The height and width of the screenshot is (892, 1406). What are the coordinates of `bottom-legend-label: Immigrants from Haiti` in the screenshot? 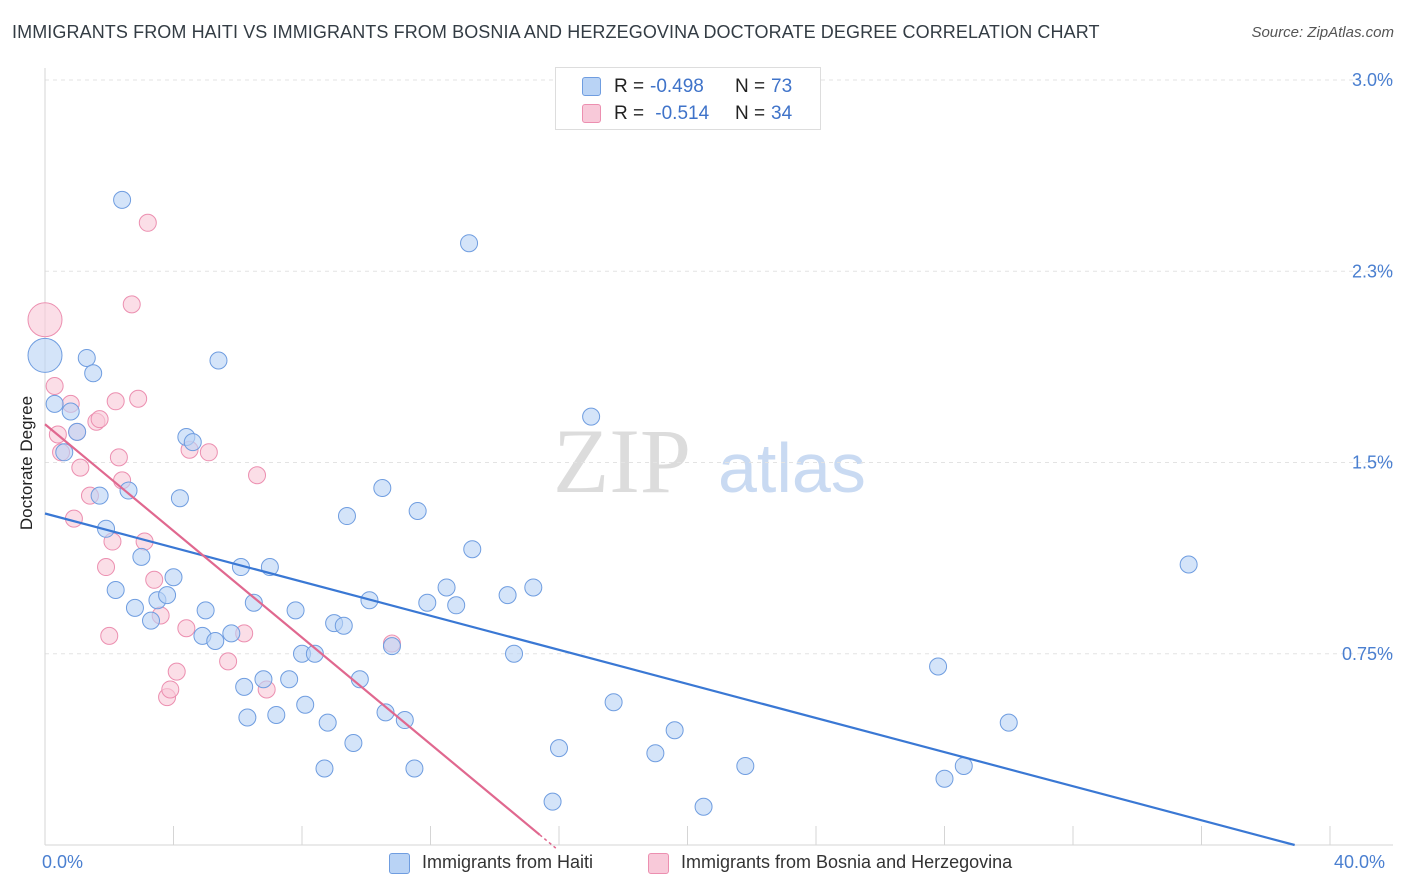 It's located at (508, 862).